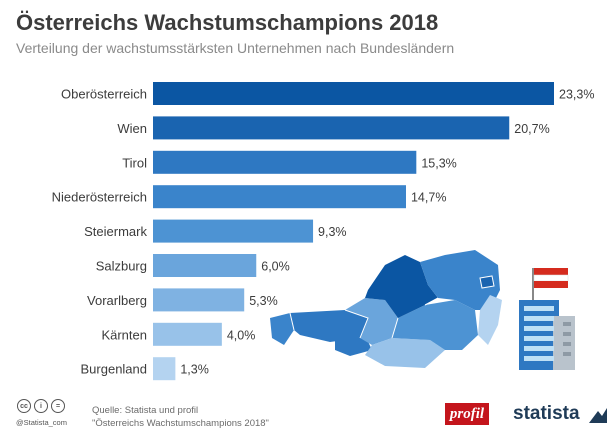  I want to click on chart-title: Österreichs Wachstumschampions 2018, so click(227, 22).